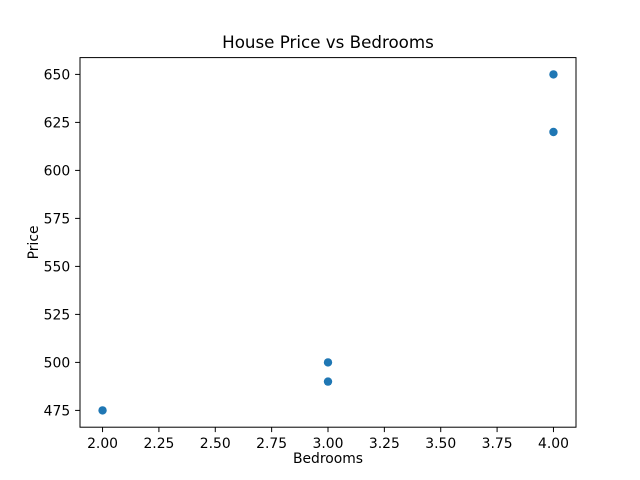  I want to click on x-tick-label: 3.50, so click(440, 444).